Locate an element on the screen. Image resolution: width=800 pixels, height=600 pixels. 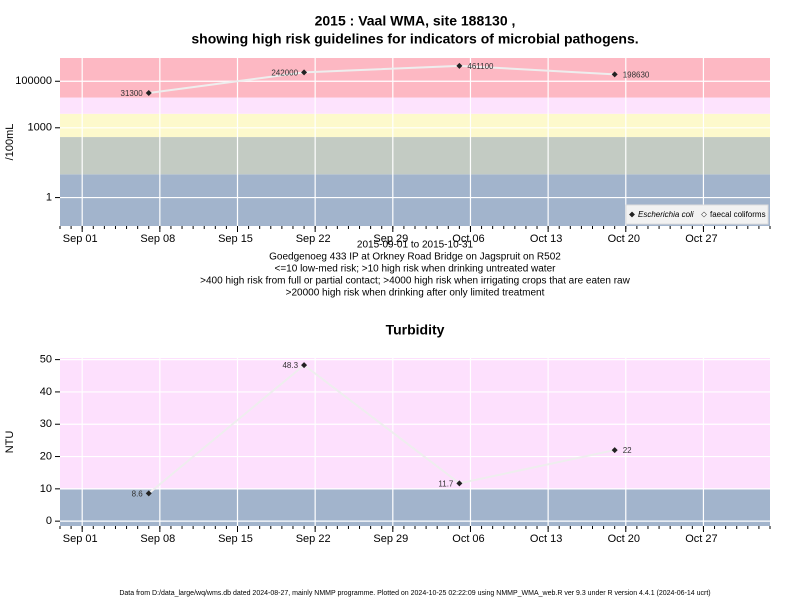
chart-title: 2015 : Vaal WMA, site 188130 , is located at coordinates (415, 21).